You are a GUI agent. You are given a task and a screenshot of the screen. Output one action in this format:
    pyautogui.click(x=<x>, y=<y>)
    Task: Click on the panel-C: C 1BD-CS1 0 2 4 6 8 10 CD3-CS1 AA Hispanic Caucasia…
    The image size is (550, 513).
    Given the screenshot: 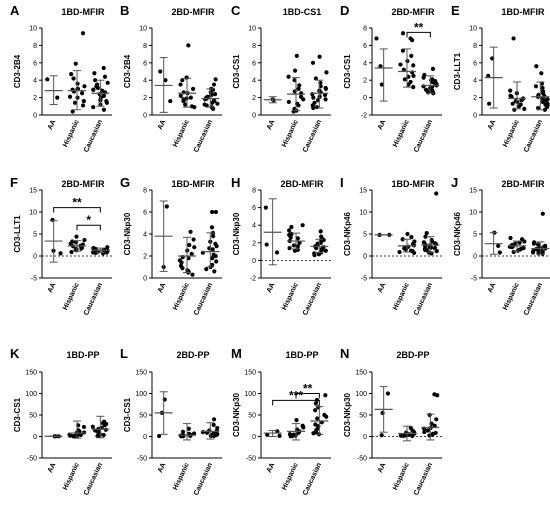 What is the action you would take?
    pyautogui.click(x=281, y=78)
    